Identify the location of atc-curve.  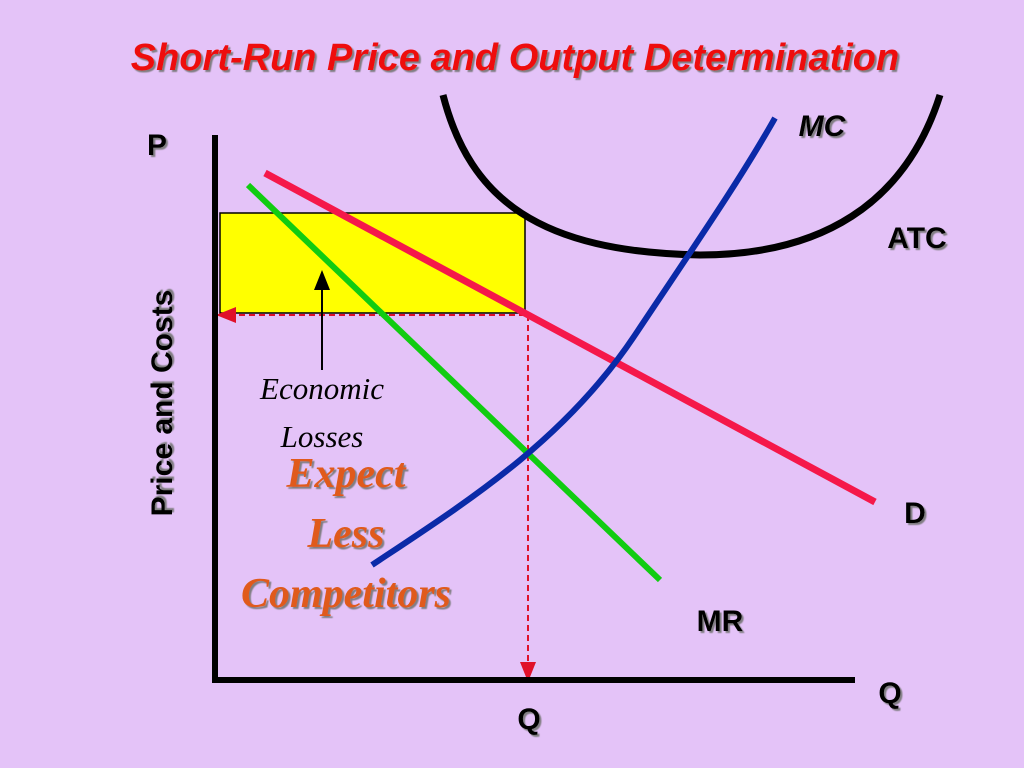
(691, 176).